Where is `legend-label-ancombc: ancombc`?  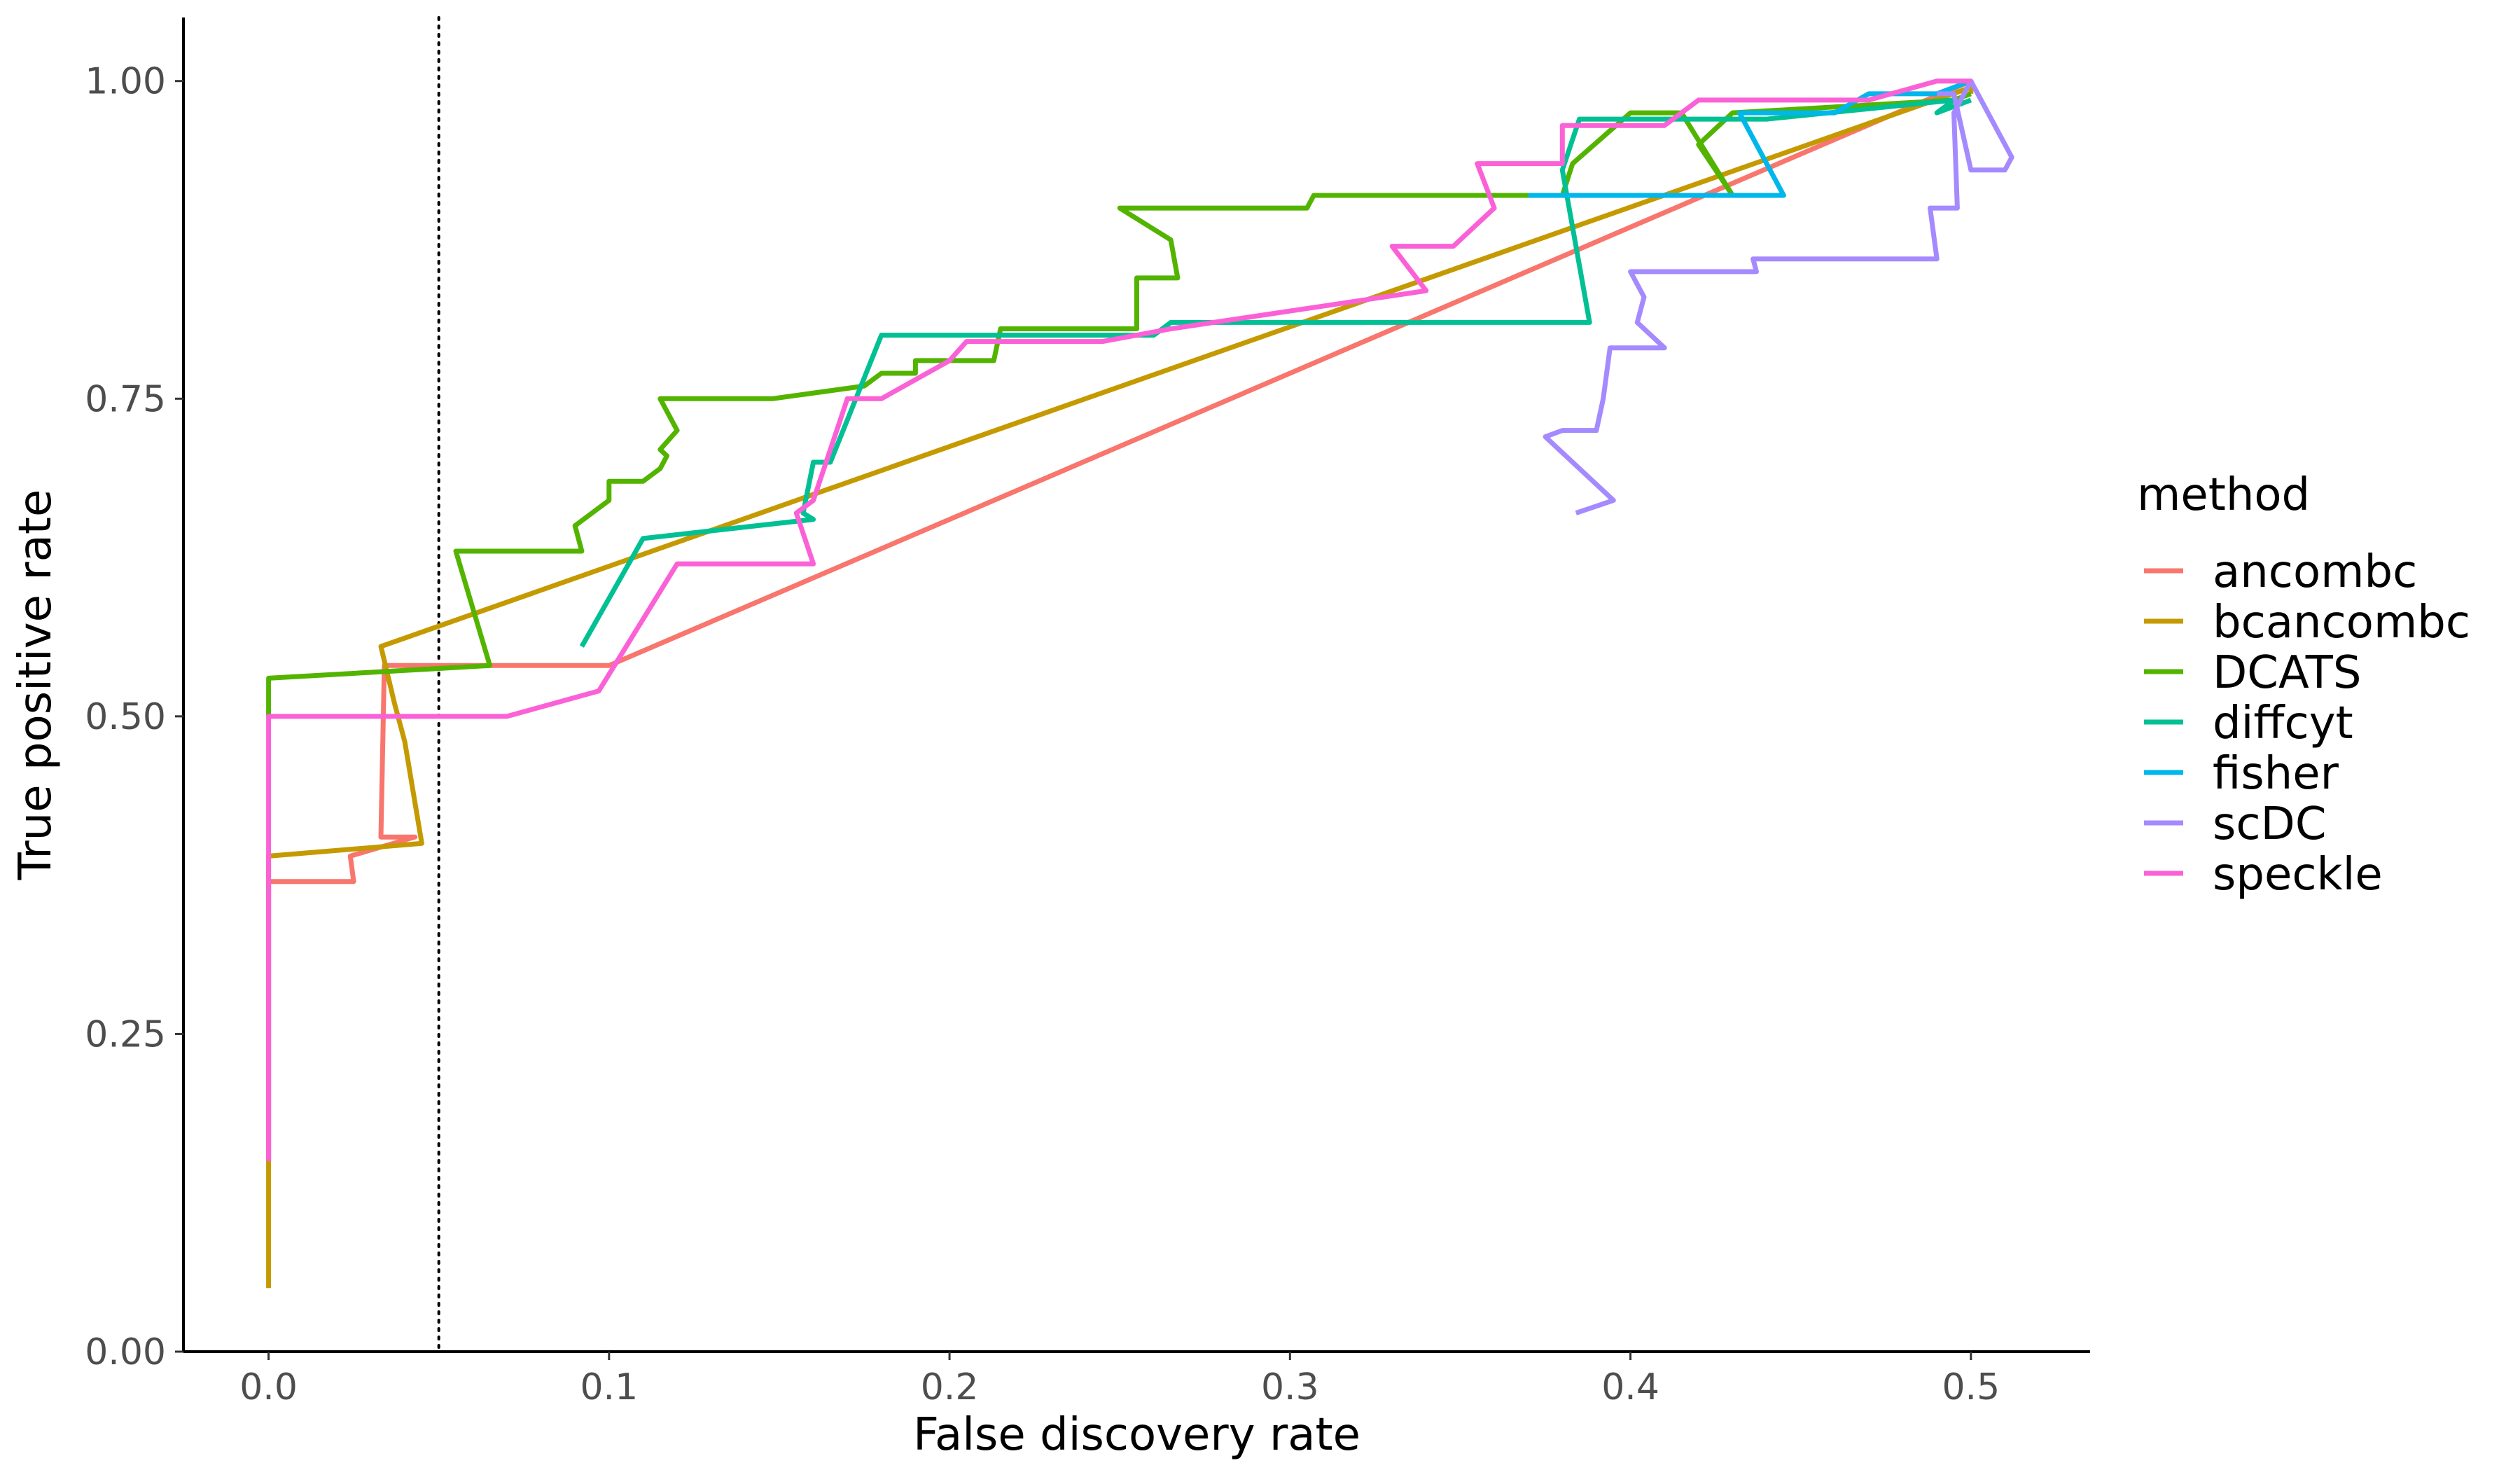
legend-label-ancombc: ancombc is located at coordinates (2315, 572).